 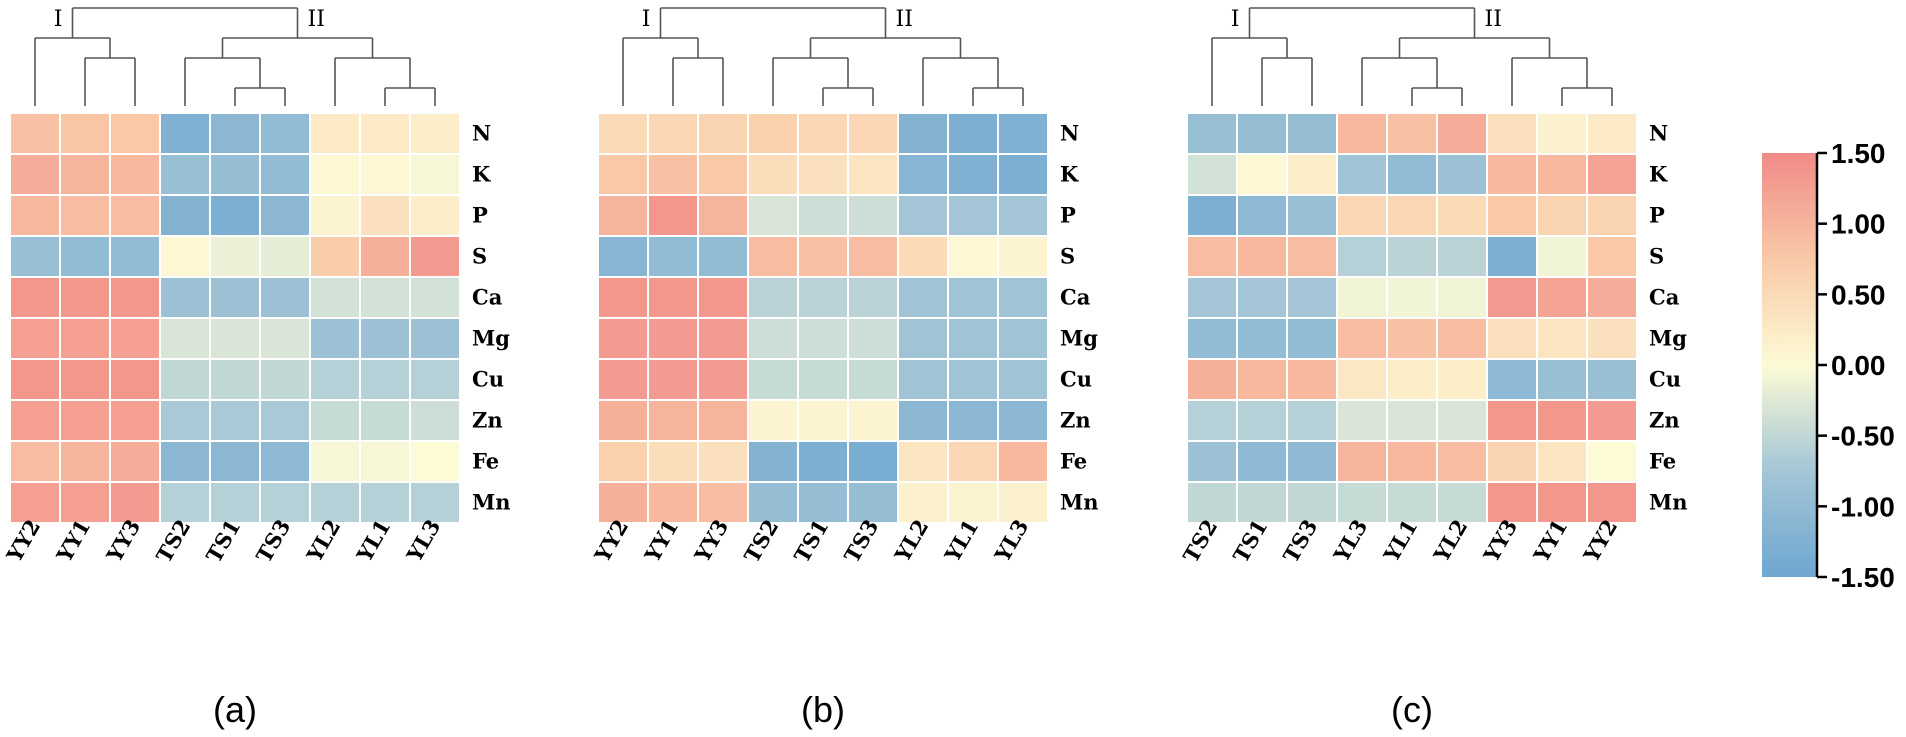 I want to click on row-label: K, so click(x=481, y=174).